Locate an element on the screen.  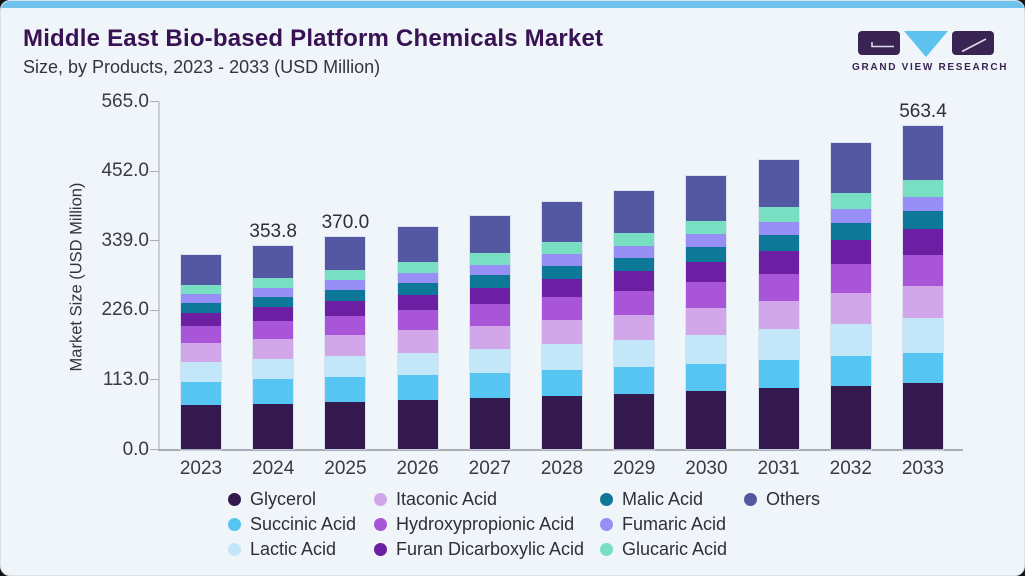
x-tick-label: 2030 is located at coordinates (706, 468).